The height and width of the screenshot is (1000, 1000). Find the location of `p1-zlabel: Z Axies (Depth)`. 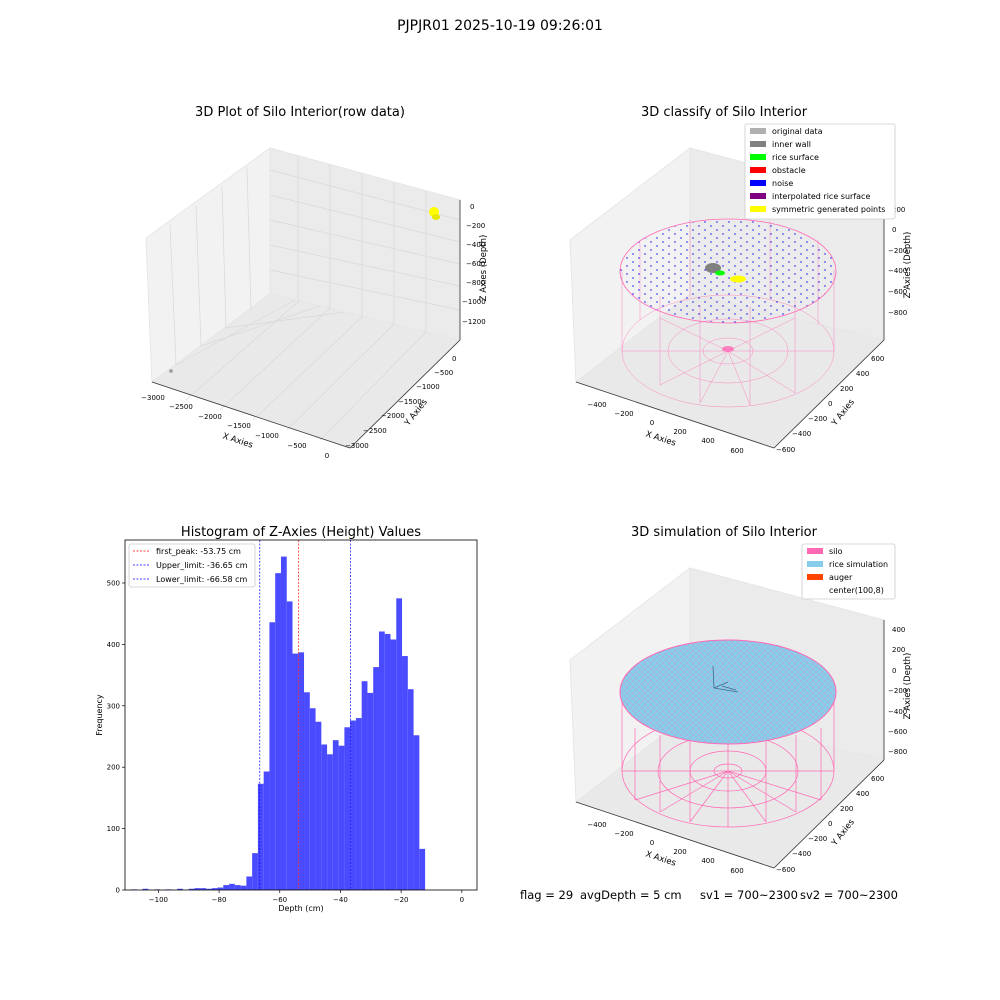

p1-zlabel: Z Axies (Depth) is located at coordinates (484, 268).